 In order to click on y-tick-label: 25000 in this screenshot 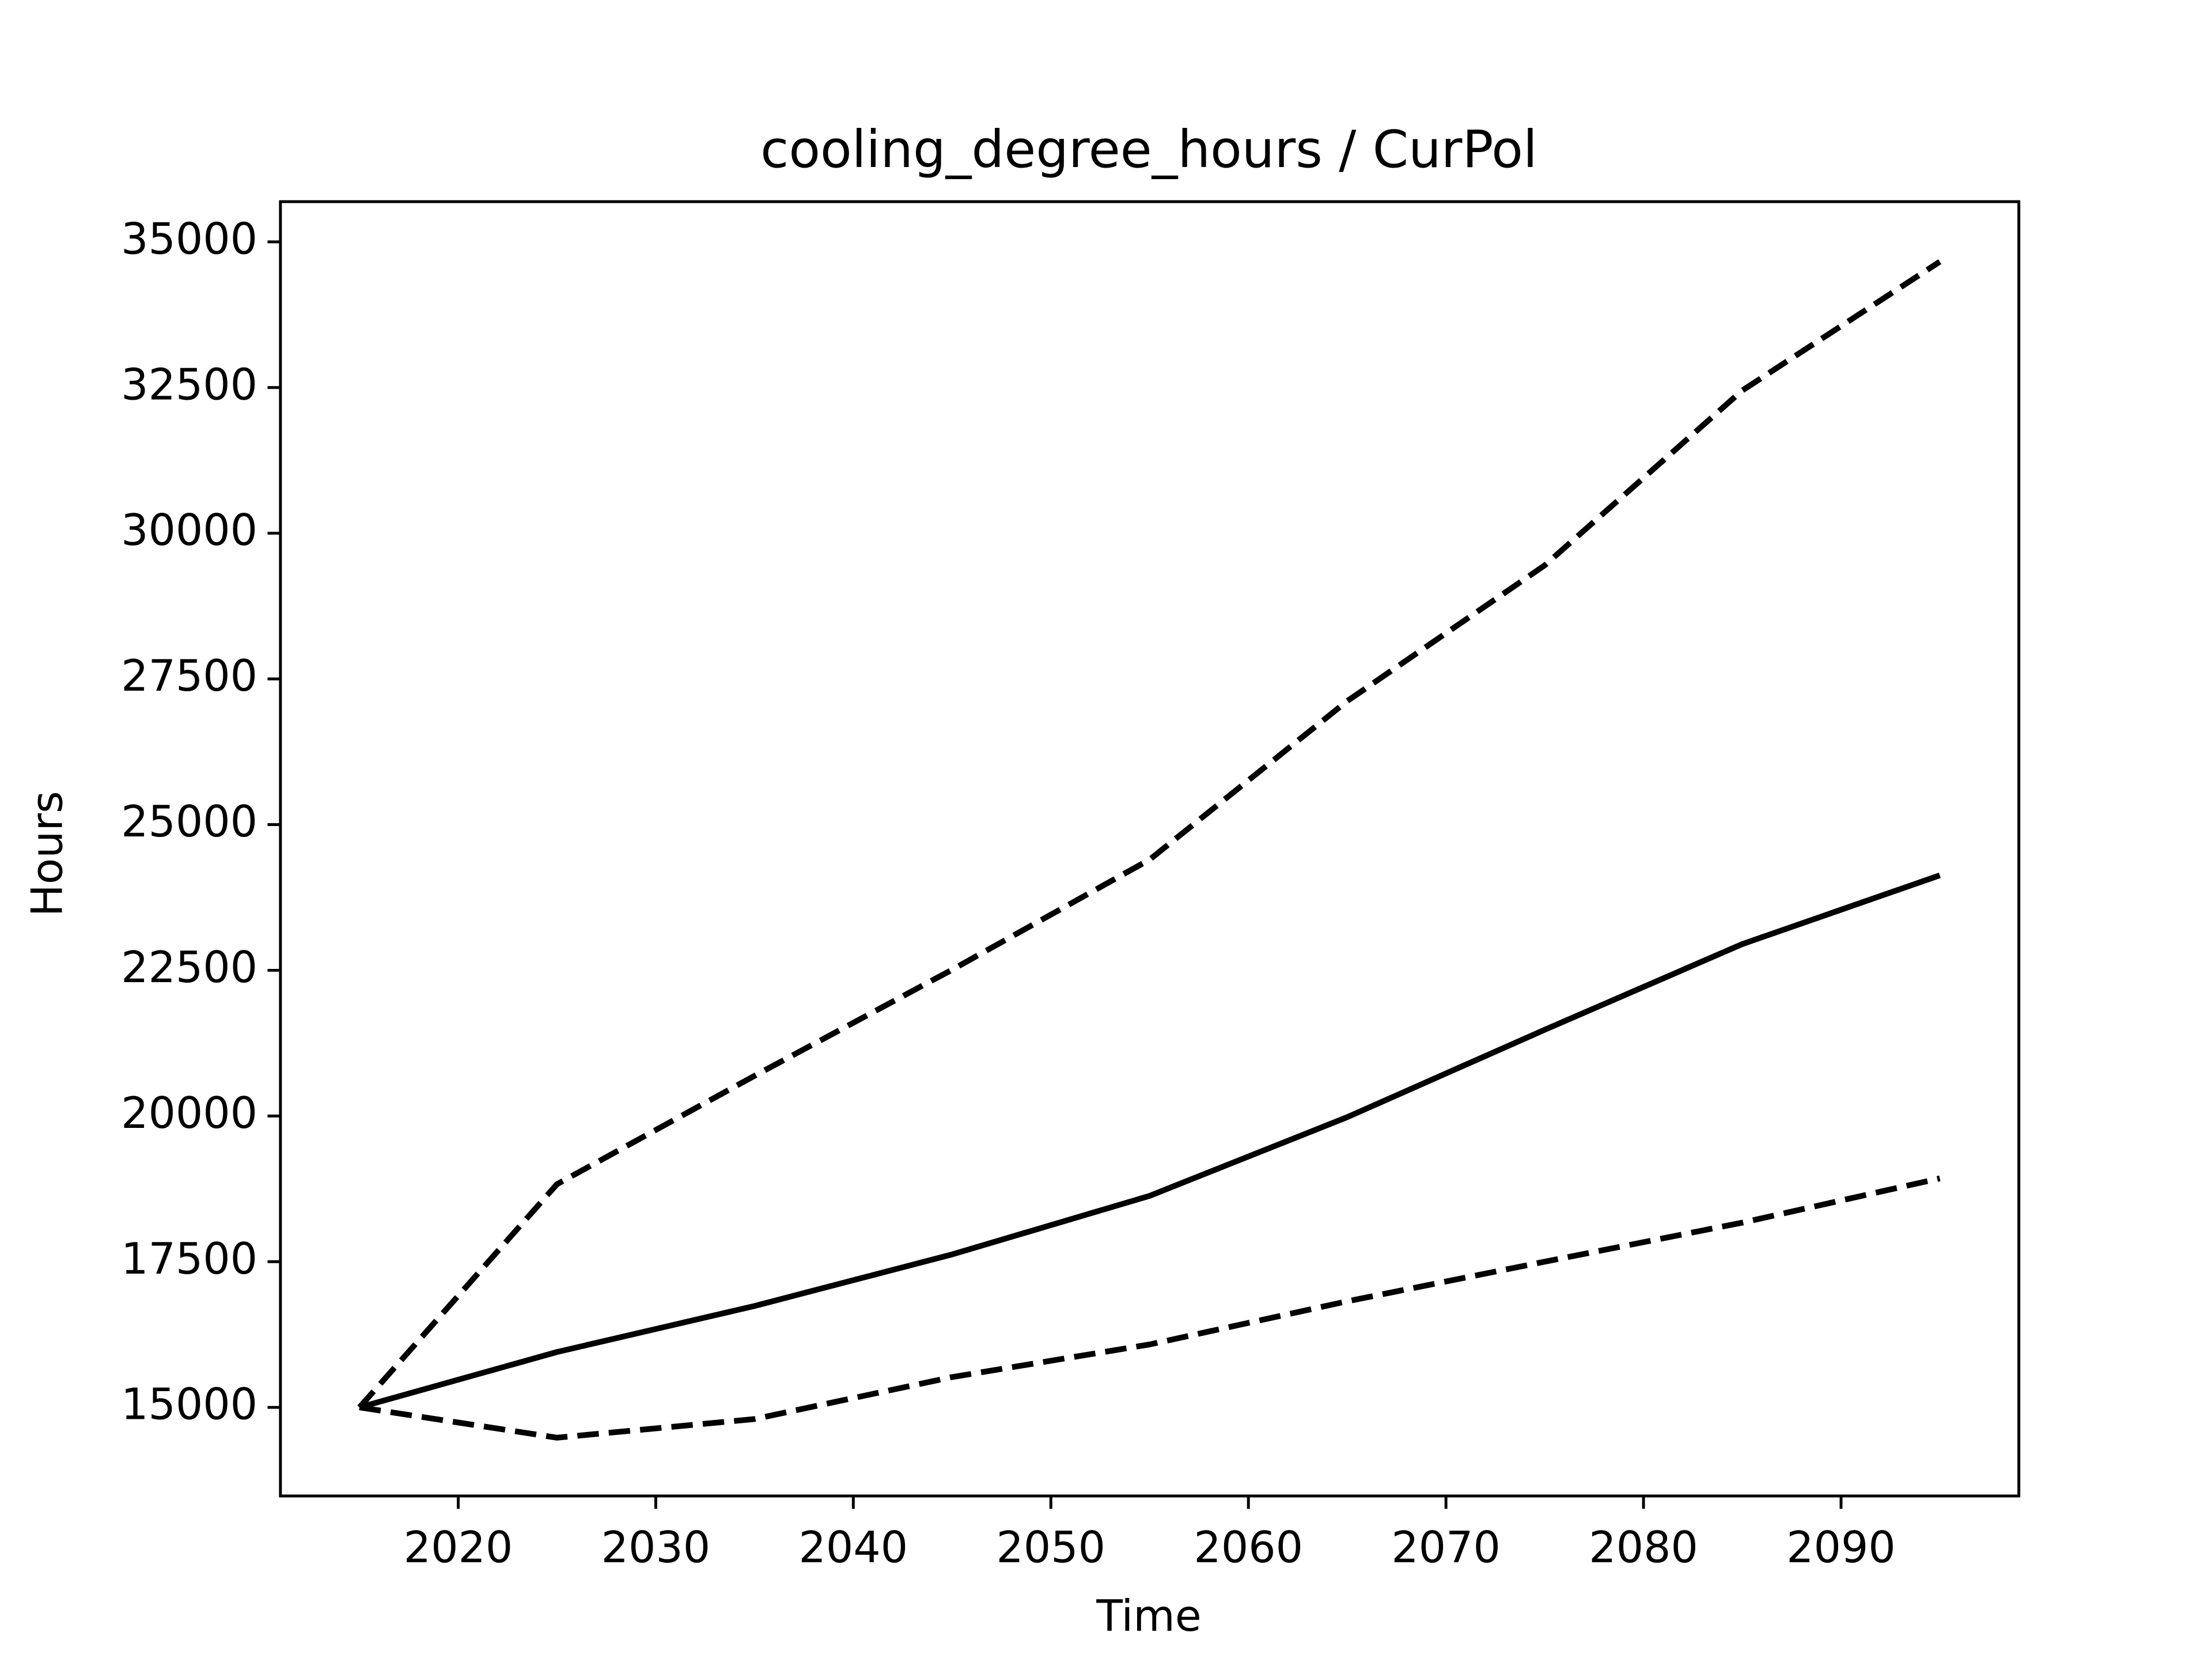, I will do `click(189, 822)`.